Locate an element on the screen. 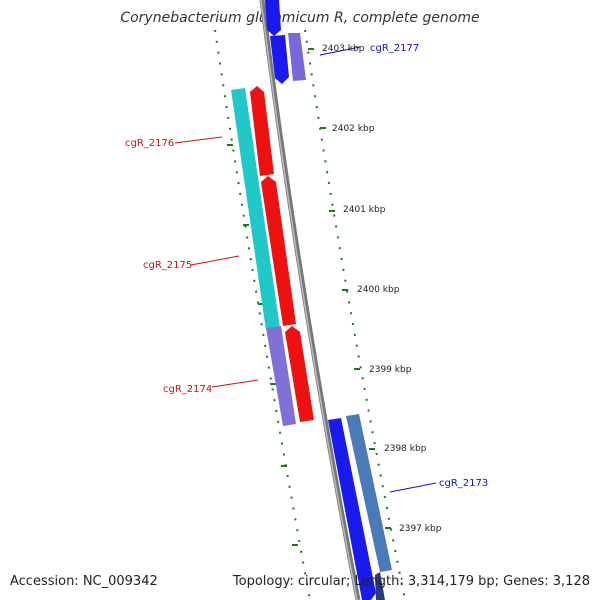 The height and width of the screenshot is (600, 600). feature-forward-cds is located at coordinates (352, 509).